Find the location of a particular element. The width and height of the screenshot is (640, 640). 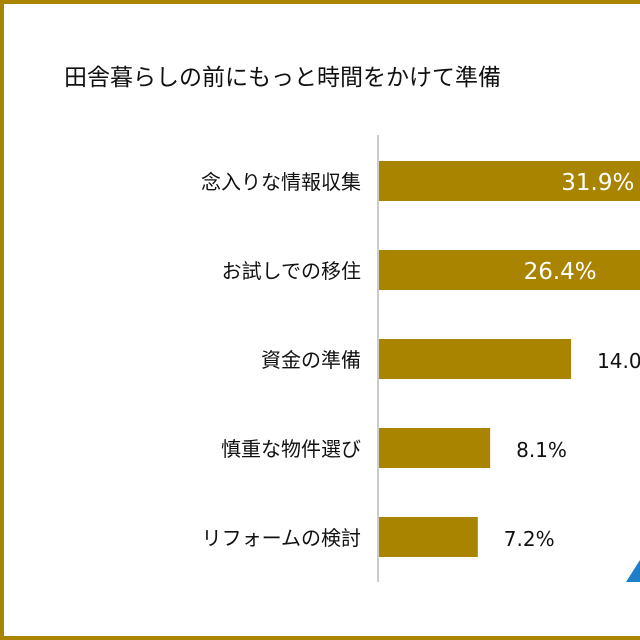

data-label: 31.9% is located at coordinates (597, 183).